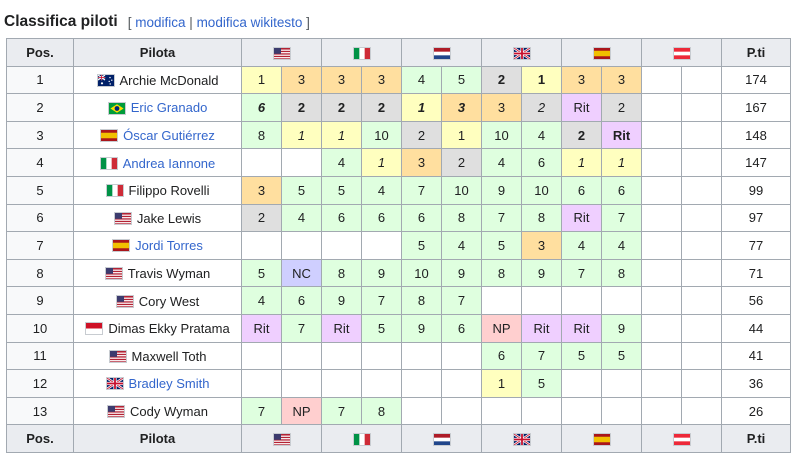 This screenshot has height=453, width=800. Describe the element at coordinates (157, 438) in the screenshot. I see `driver-header: Pilota` at that location.